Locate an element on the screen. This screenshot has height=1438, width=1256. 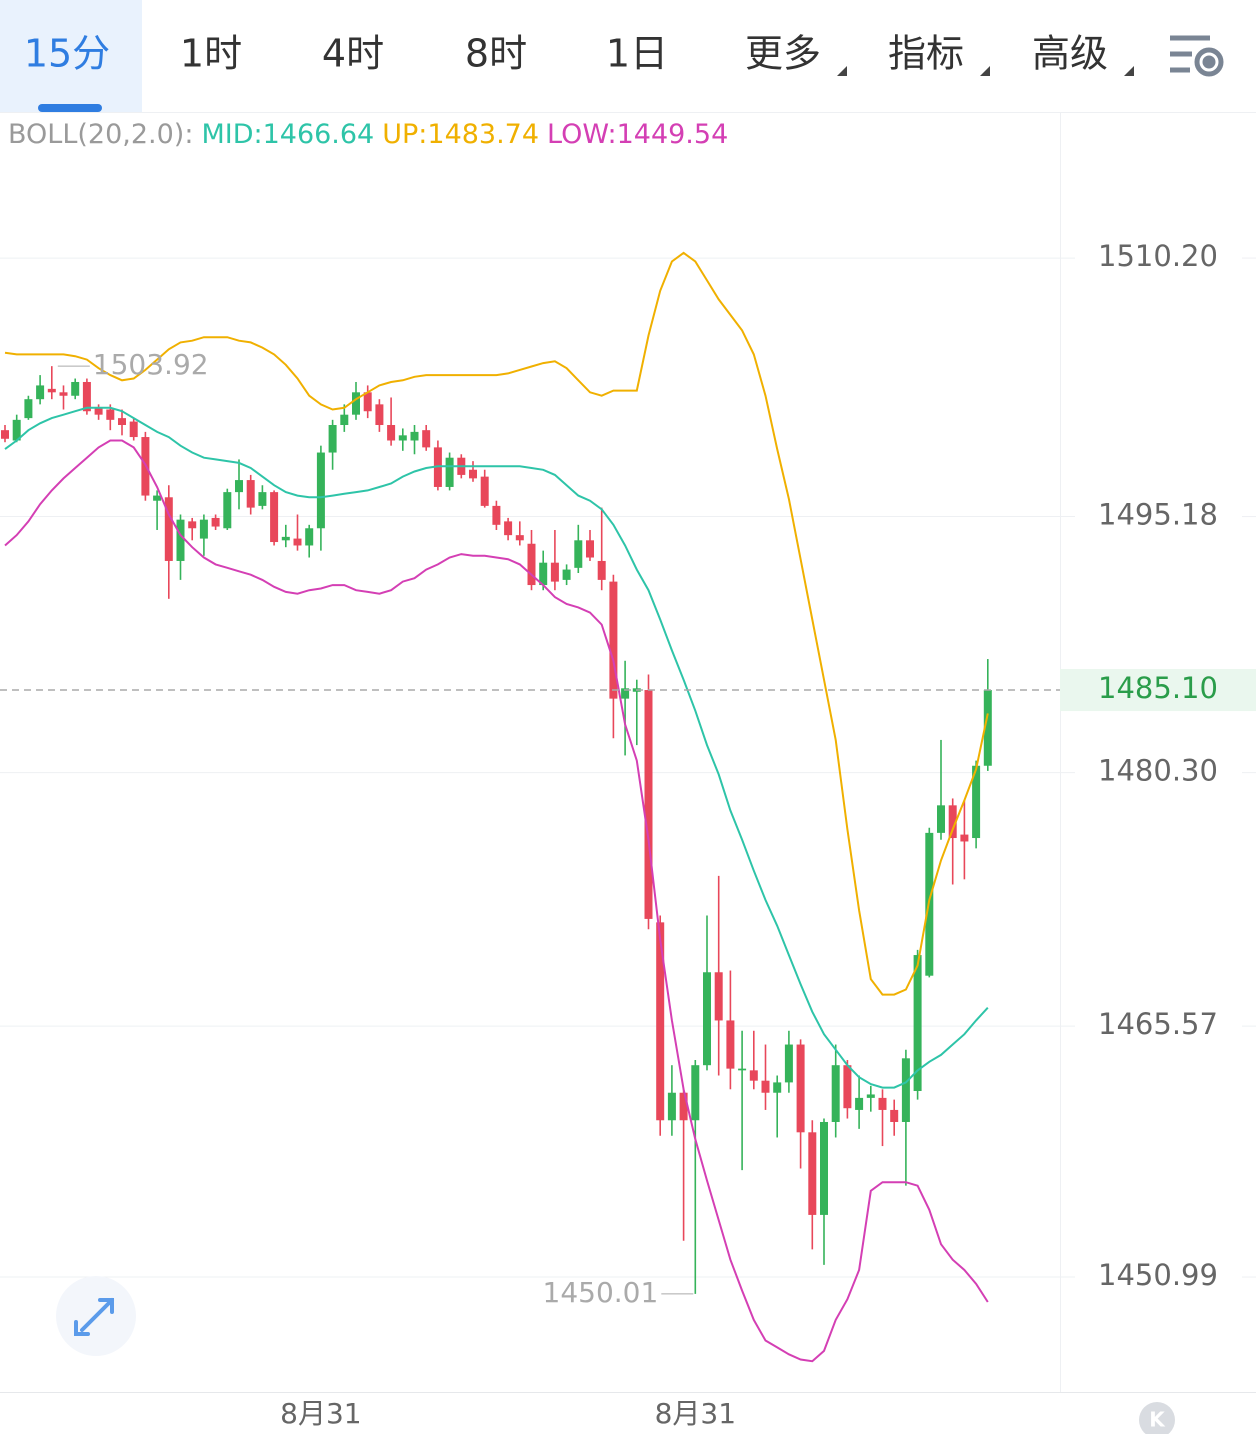
icon-gear-center is located at coordinates (1209, 62).